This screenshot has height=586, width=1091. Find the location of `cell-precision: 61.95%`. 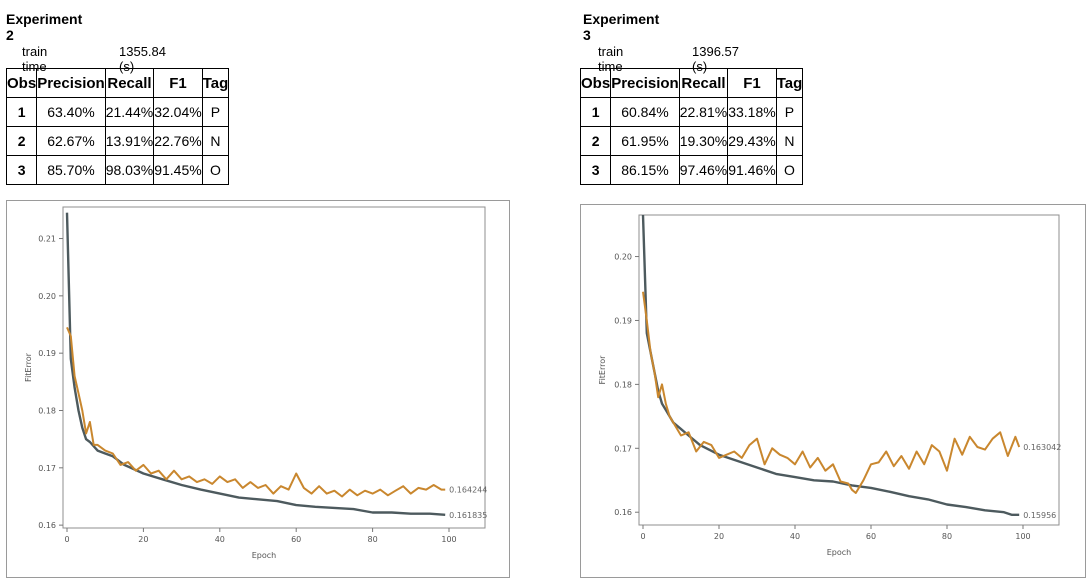

cell-precision: 61.95% is located at coordinates (645, 141).